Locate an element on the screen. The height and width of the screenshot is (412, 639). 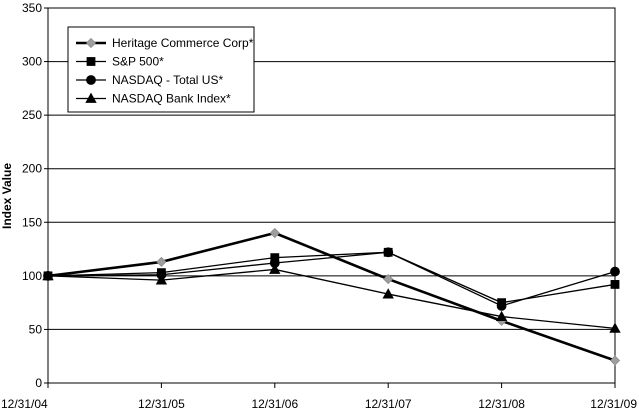
x-tick-label: 12/31/04 is located at coordinates (24, 404).